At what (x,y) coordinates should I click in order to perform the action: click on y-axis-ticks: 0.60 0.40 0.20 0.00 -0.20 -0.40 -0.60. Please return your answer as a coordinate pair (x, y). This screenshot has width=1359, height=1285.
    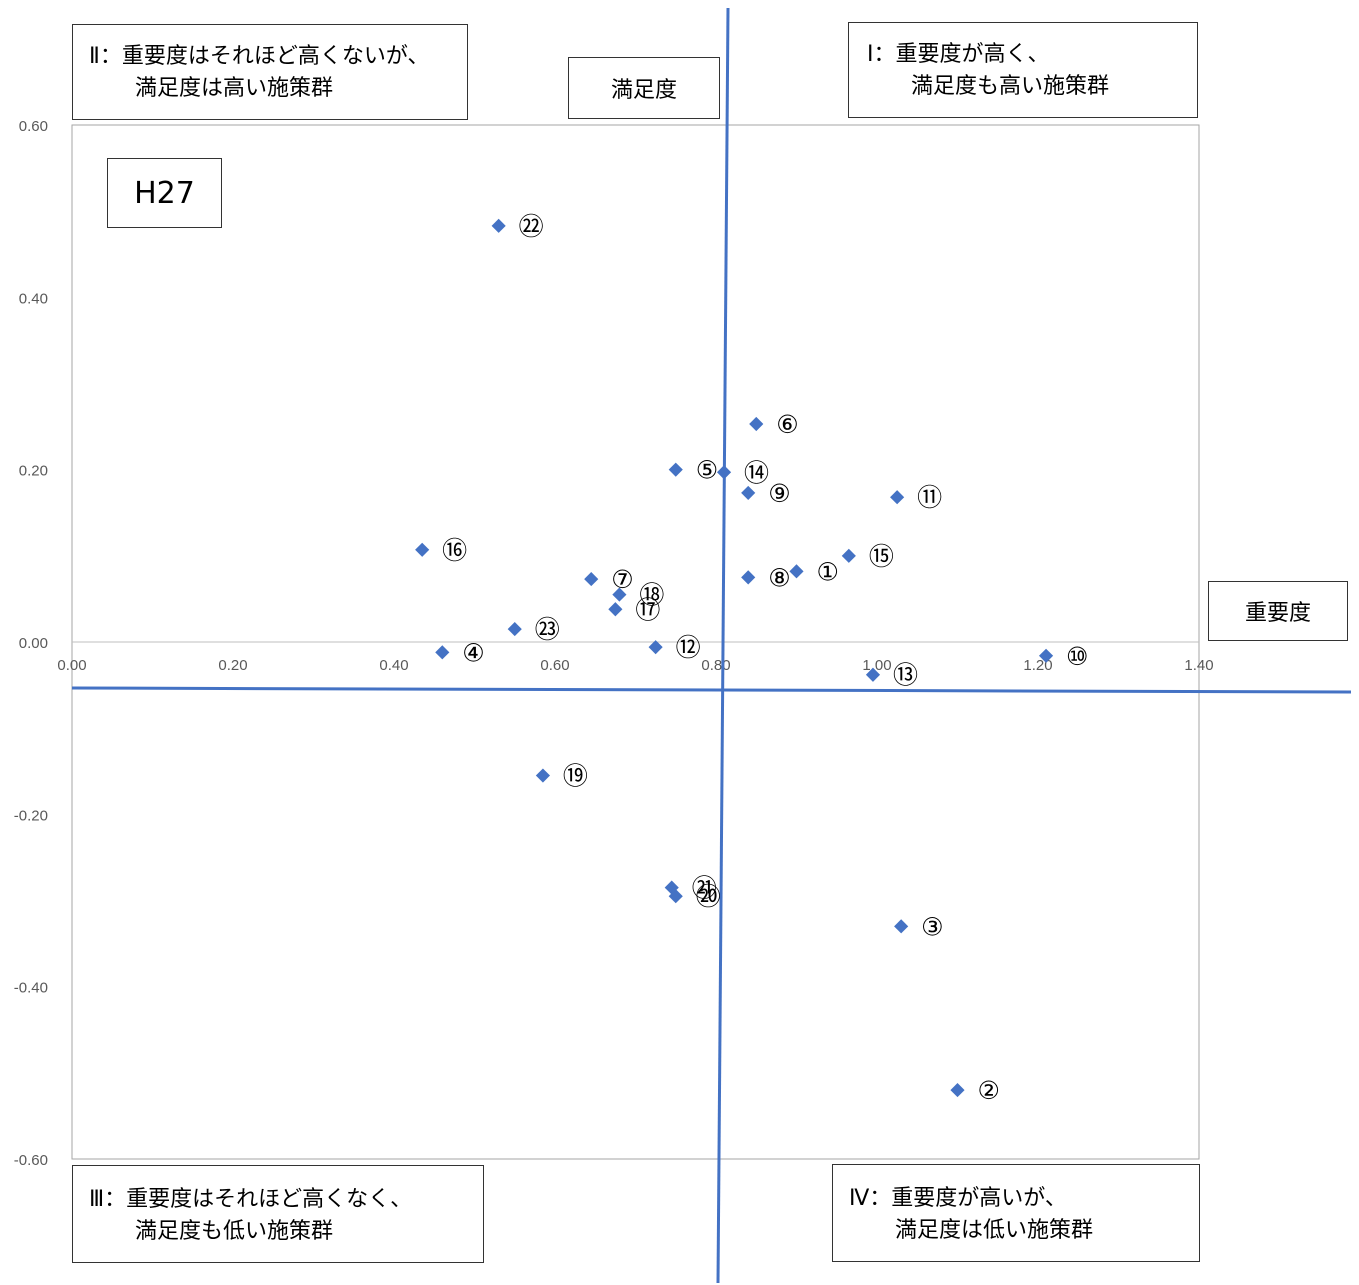
    Looking at the image, I should click on (31, 643).